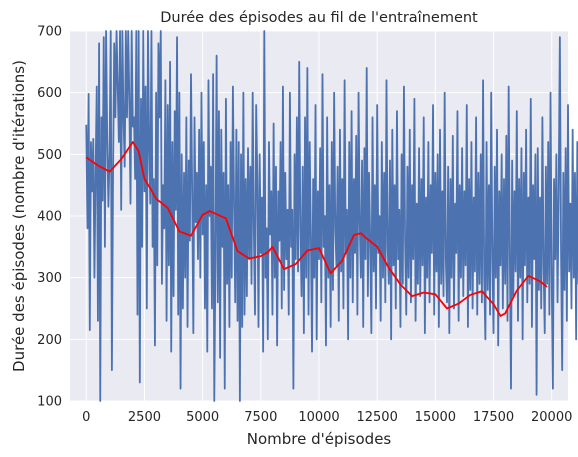 The height and width of the screenshot is (457, 578). I want to click on x-tick-labels: 0 2500 5000 7500 10000 12500 15000 17500 20000, so click(327, 417).